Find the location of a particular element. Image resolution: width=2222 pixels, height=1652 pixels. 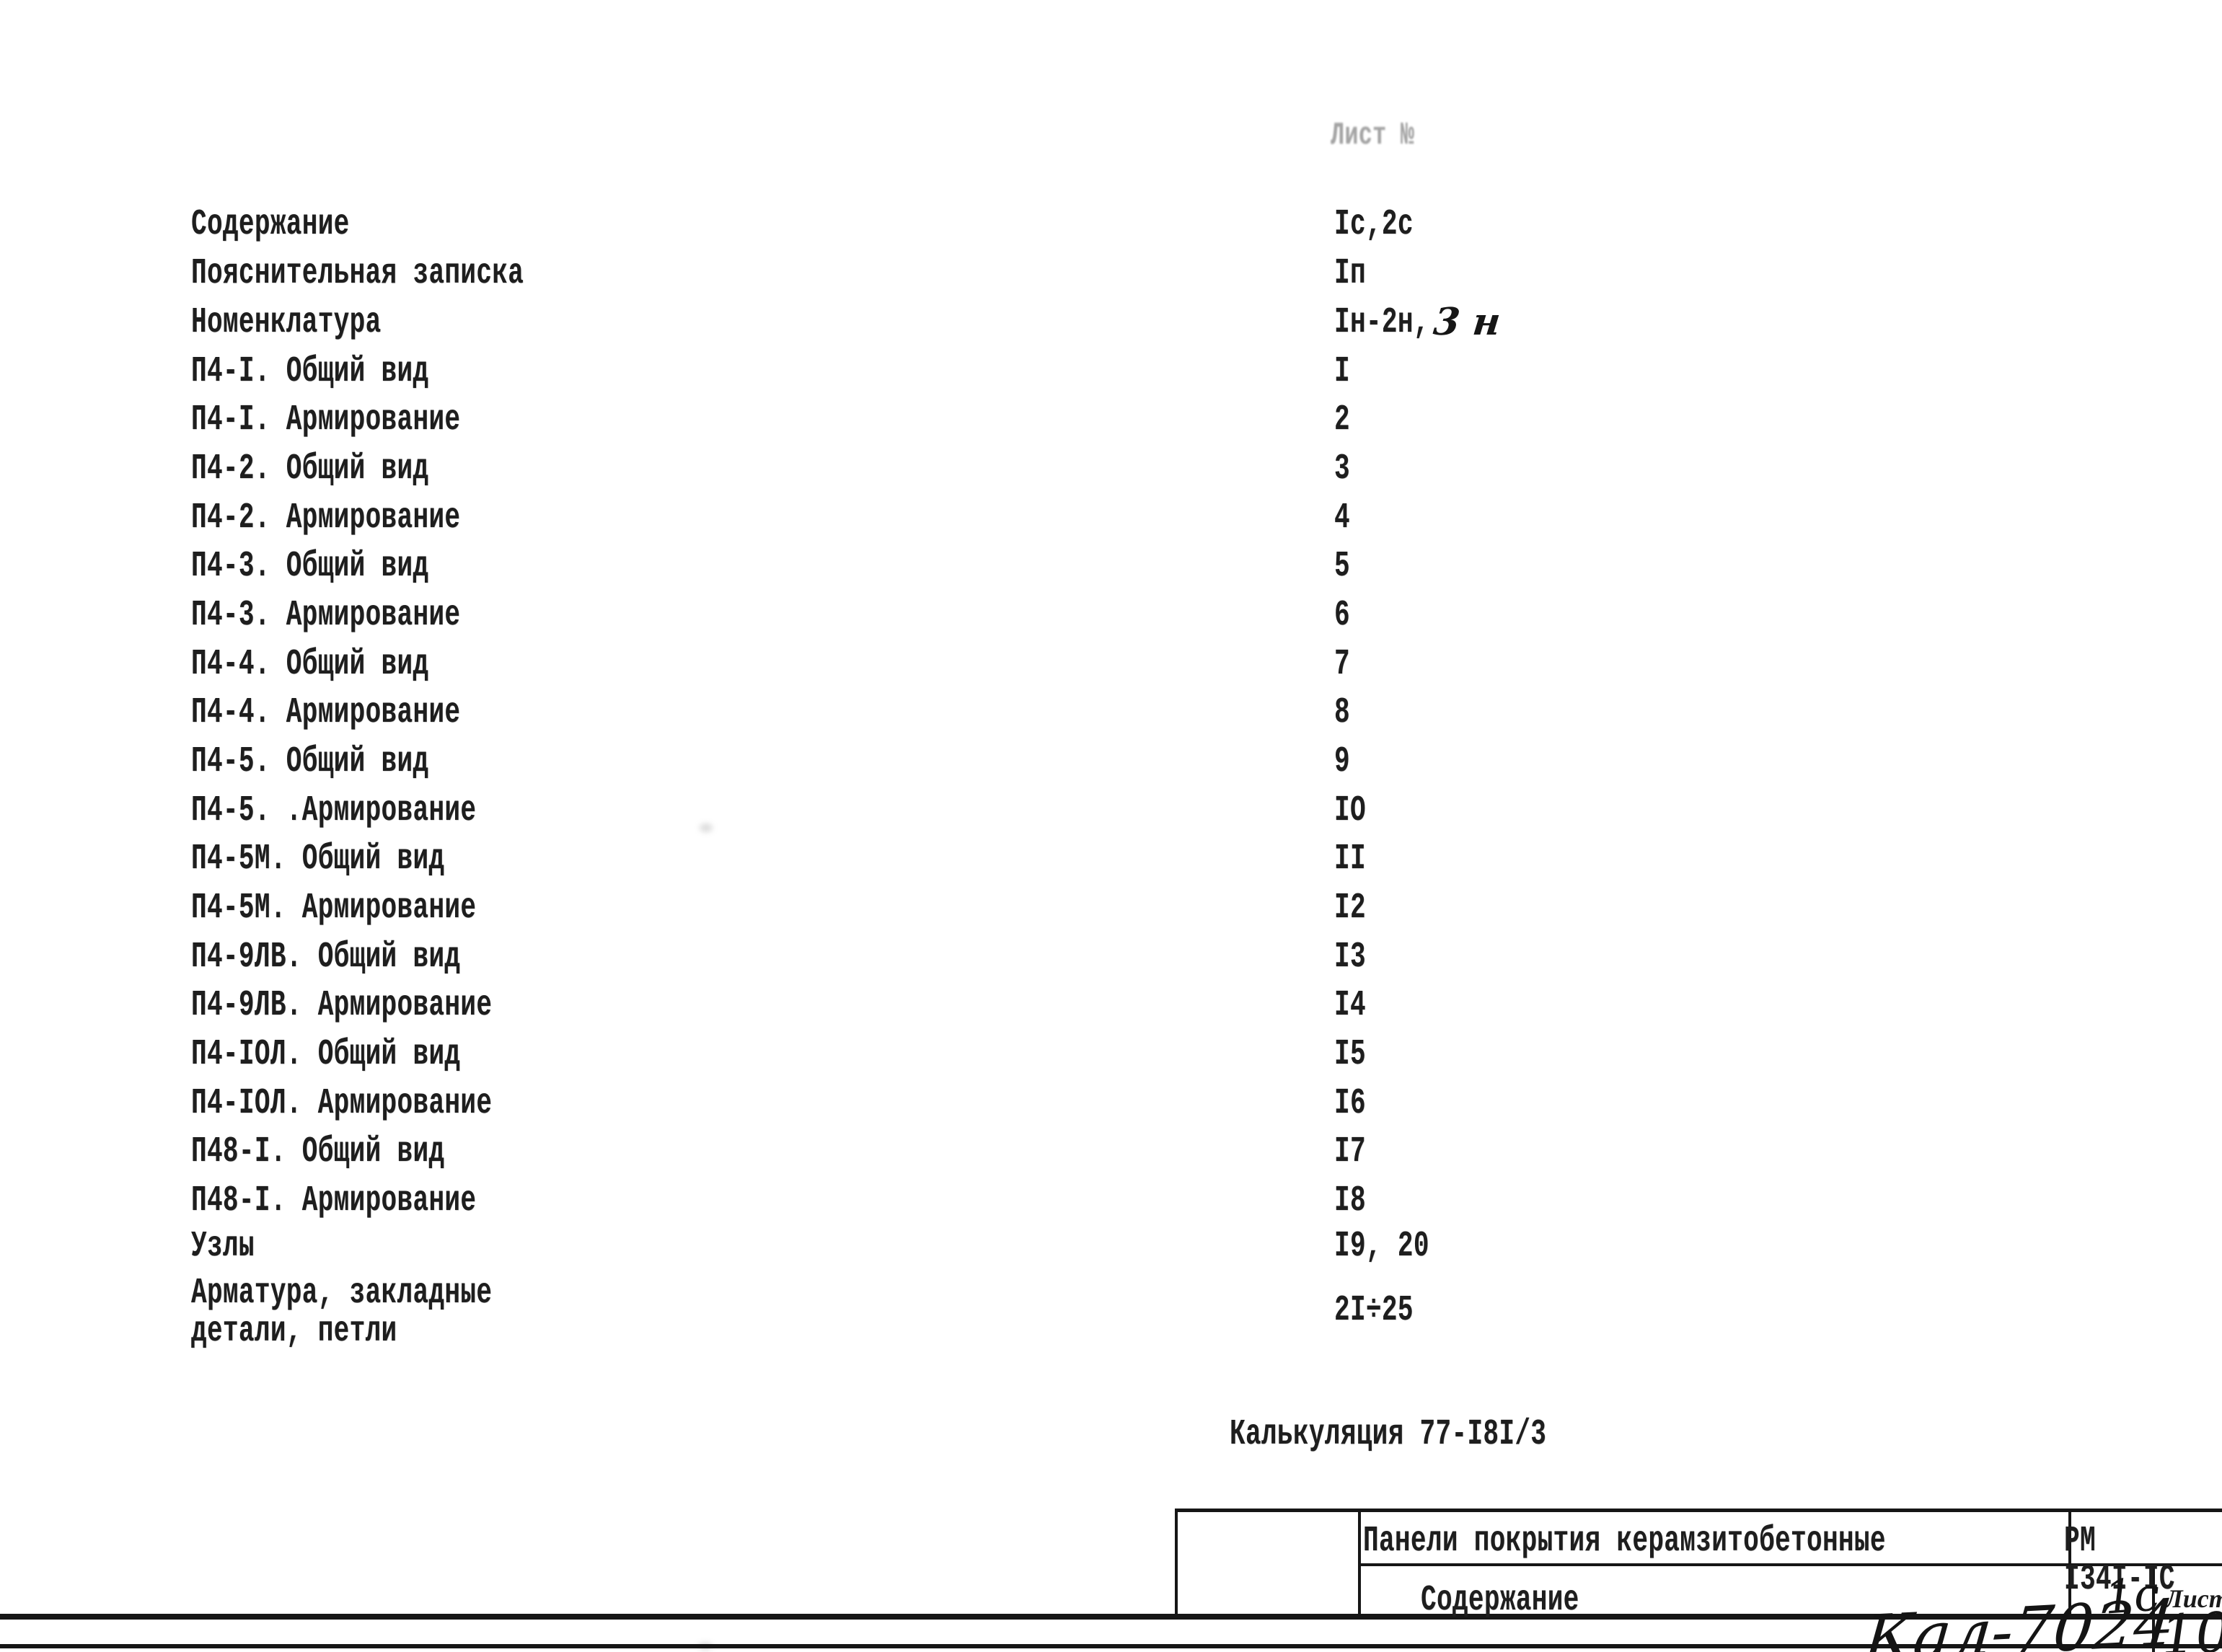

titleblock-row-divider is located at coordinates (1790, 1564).